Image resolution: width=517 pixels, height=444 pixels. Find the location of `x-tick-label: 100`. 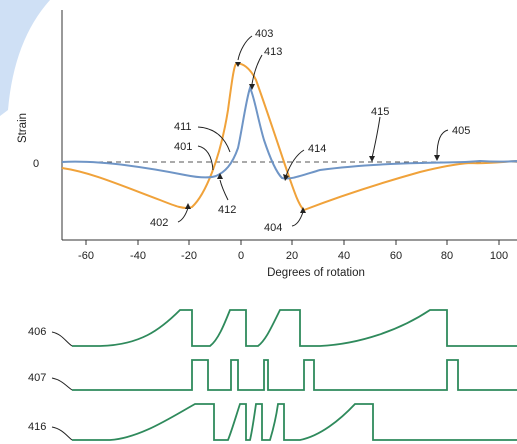

x-tick-label: 100 is located at coordinates (499, 256).